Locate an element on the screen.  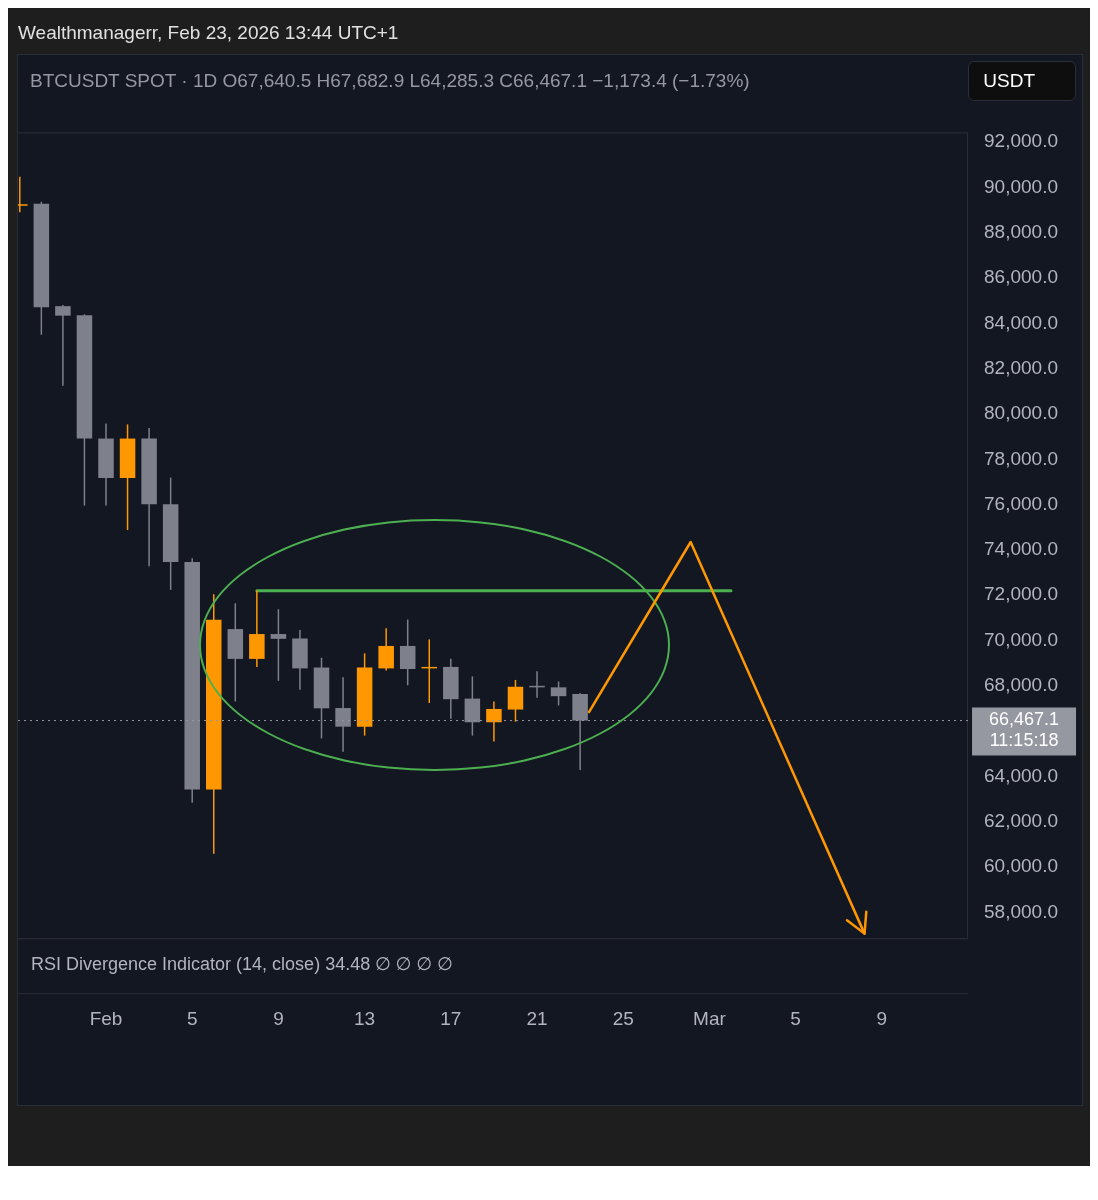
x-tick-label: 17 is located at coordinates (451, 1018).